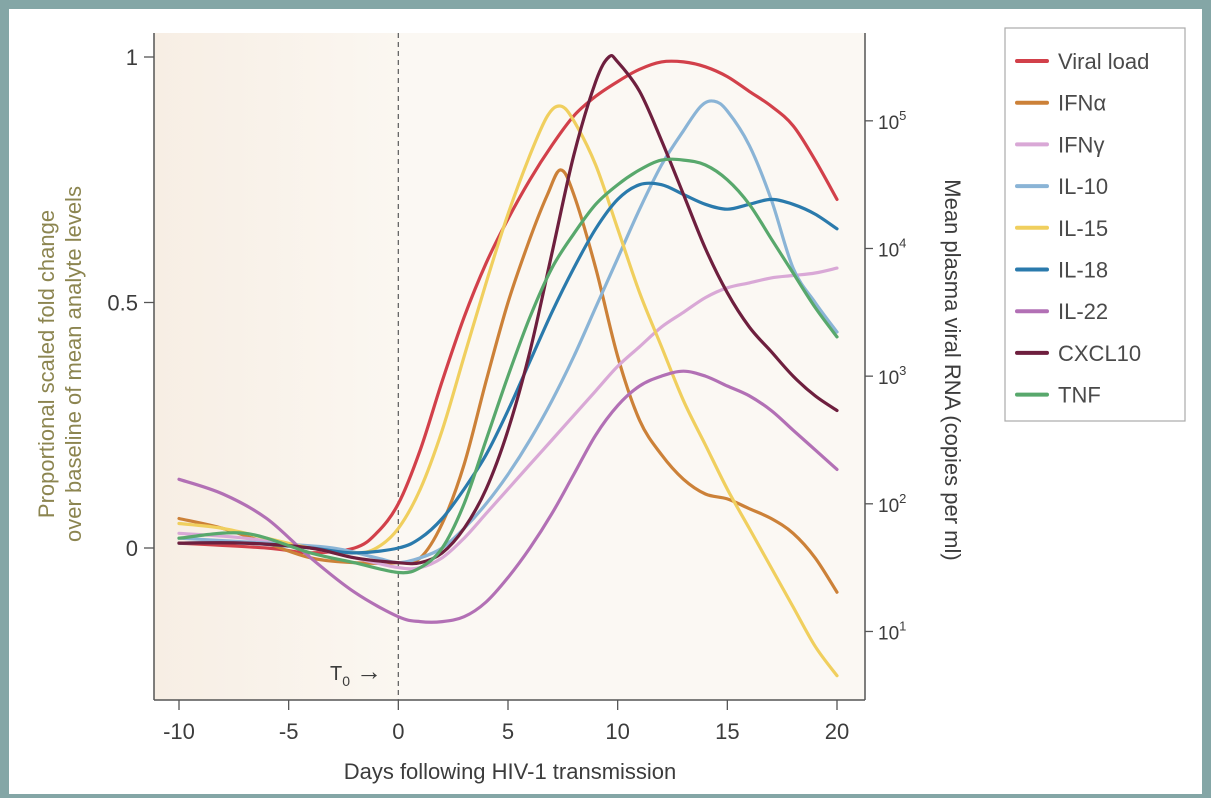 This screenshot has width=1211, height=798. I want to click on x-tick-label: 5, so click(508, 731).